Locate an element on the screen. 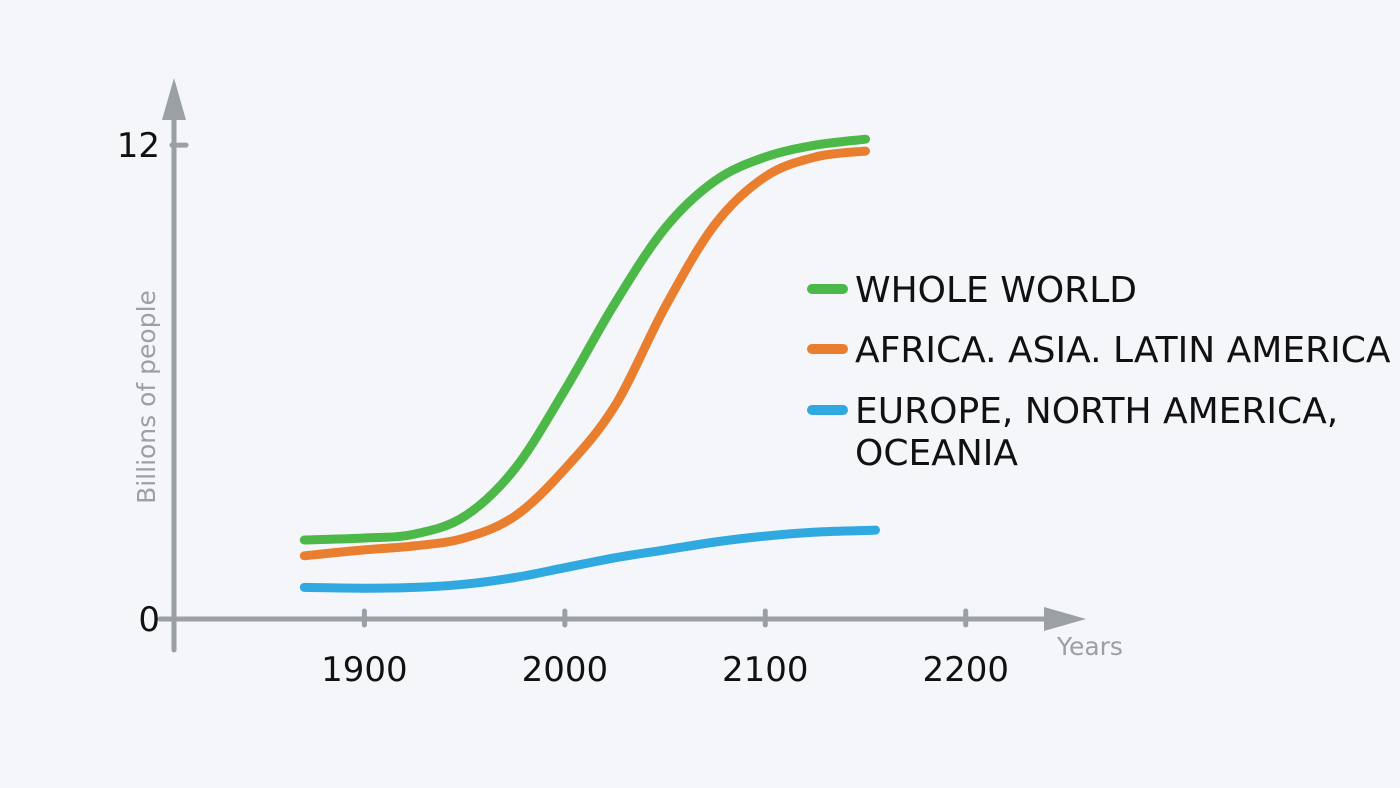 This screenshot has width=1400, height=788. legend-label: WHOLE WORLD is located at coordinates (996, 290).